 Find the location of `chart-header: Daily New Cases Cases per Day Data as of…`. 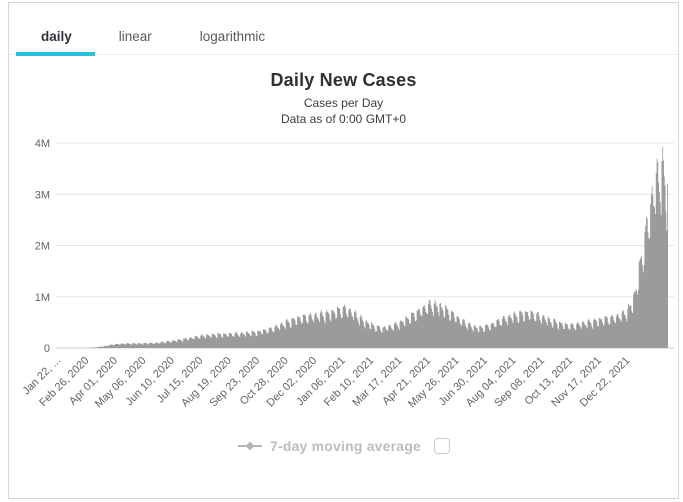

chart-header: Daily New Cases Cases per Day Data as of… is located at coordinates (343, 90).